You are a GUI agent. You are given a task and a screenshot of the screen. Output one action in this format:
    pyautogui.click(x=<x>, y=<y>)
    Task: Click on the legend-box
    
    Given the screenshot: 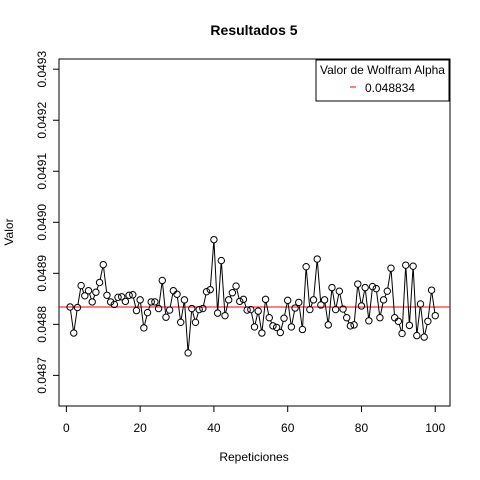 What is the action you would take?
    pyautogui.click(x=382, y=80)
    